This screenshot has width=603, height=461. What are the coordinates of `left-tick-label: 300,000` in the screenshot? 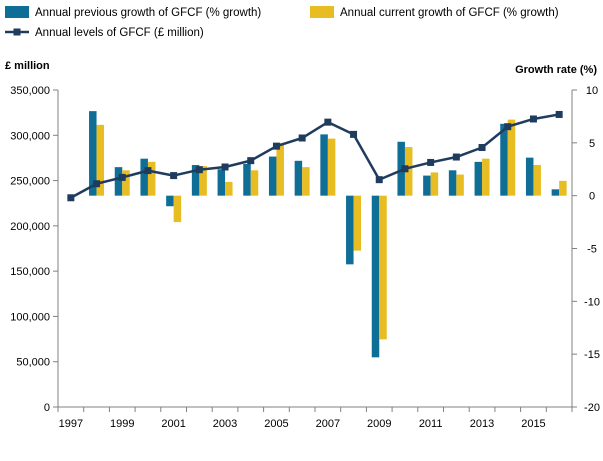 It's located at (30, 136).